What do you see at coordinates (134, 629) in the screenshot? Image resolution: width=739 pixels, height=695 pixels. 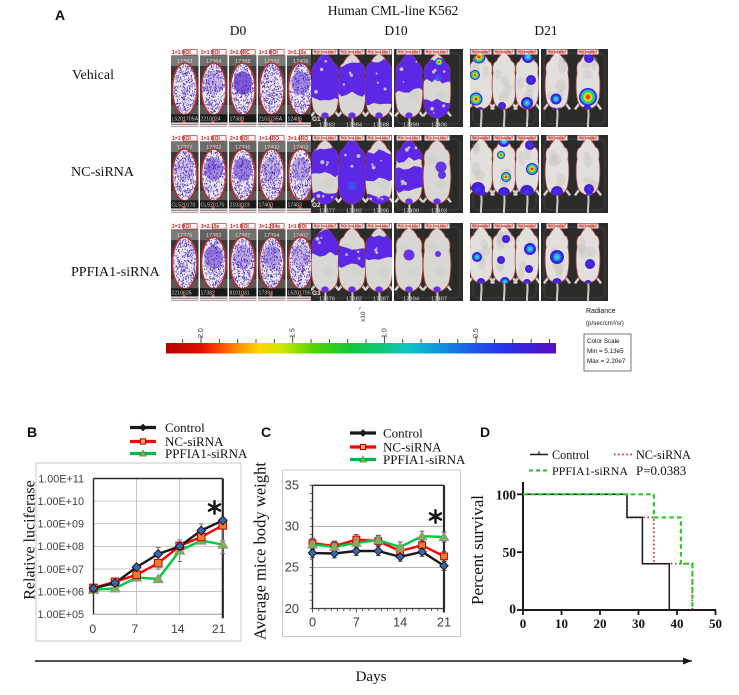 I see `svg-text: 7` at bounding box center [134, 629].